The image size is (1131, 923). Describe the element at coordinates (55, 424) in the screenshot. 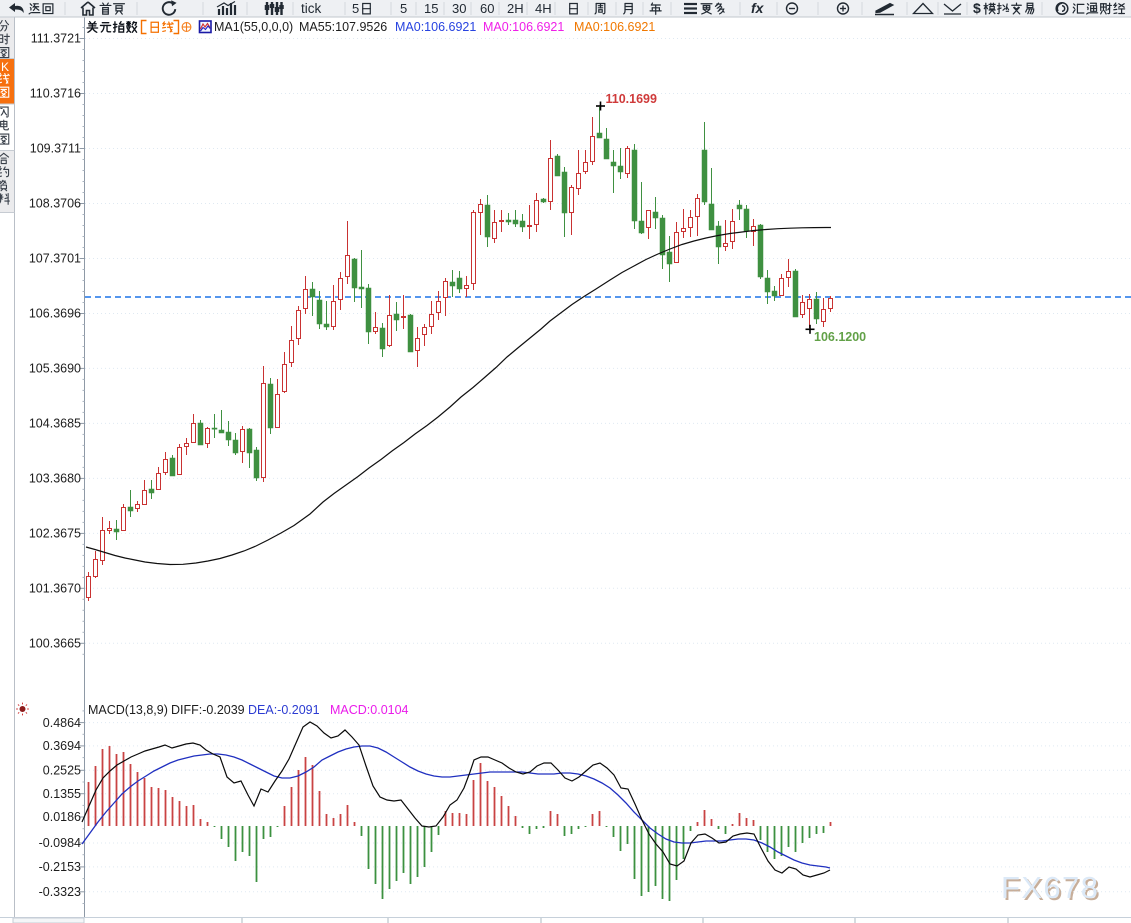

I see `svg-text: 104.3685` at that location.